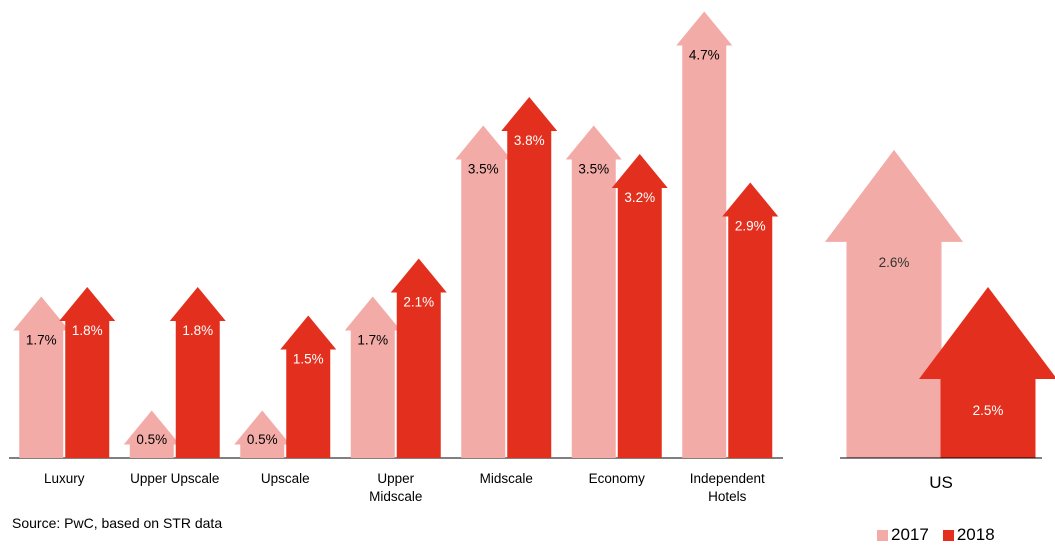 Image resolution: width=1055 pixels, height=551 pixels. What do you see at coordinates (262, 439) in the screenshot?
I see `value-label-upscale-2017: 0.5%` at bounding box center [262, 439].